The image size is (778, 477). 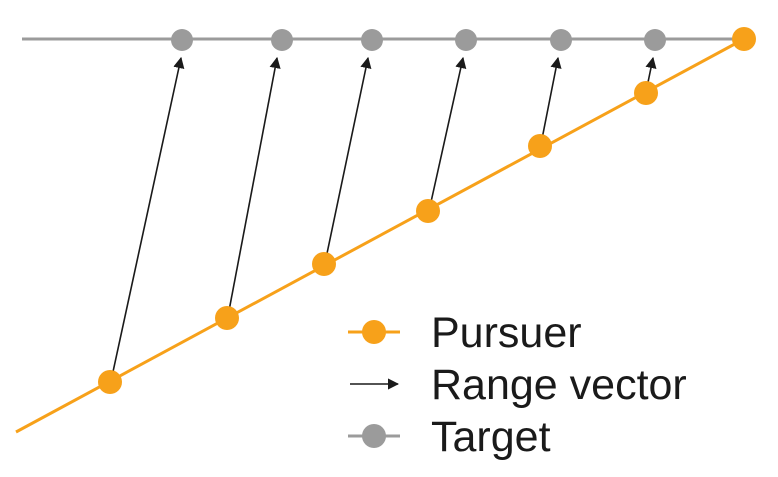 I want to click on pursuer-legend-marker, so click(x=374, y=332).